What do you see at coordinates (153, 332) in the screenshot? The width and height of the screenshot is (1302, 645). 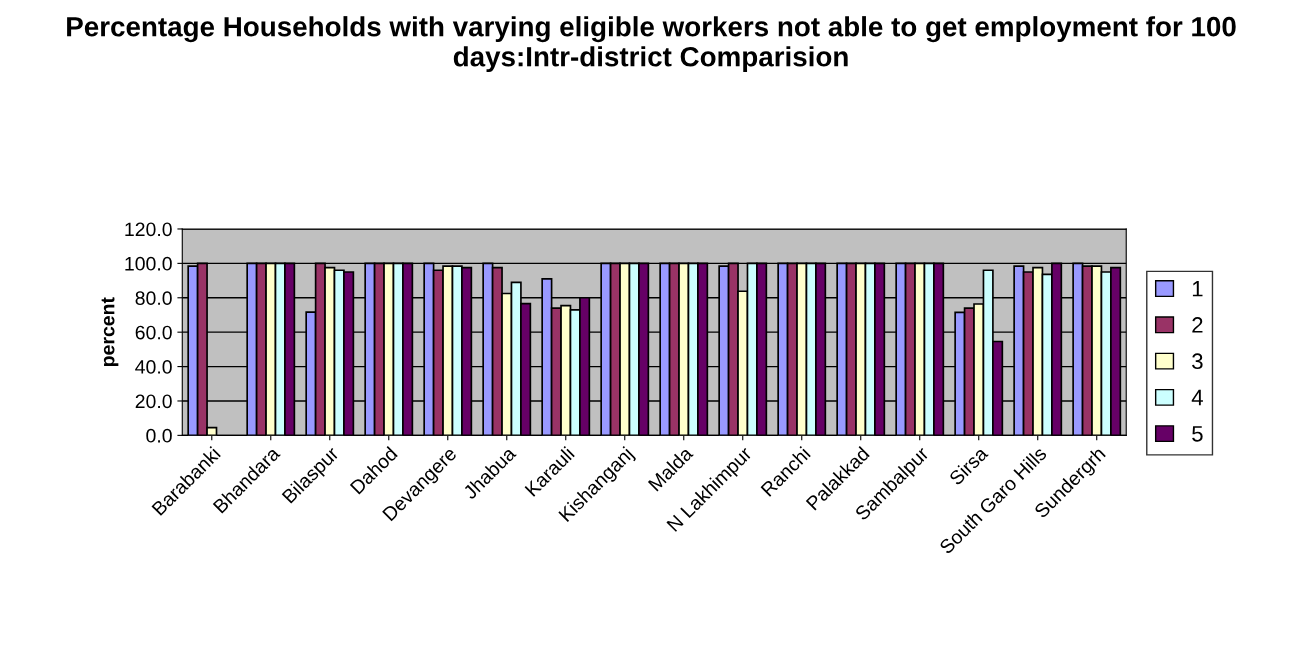 I see `y-tick-label: 60.0` at bounding box center [153, 332].